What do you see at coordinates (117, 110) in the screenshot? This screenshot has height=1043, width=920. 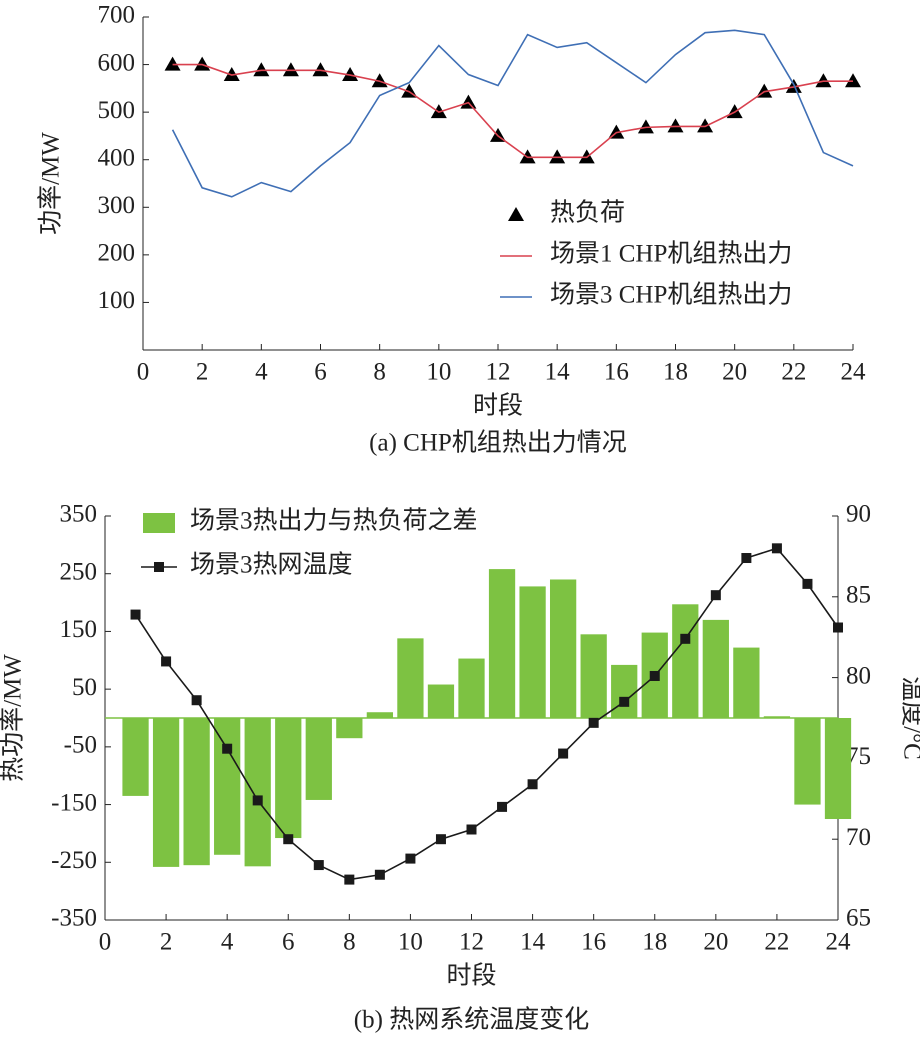 I see `y-tick-label: 500` at bounding box center [117, 110].